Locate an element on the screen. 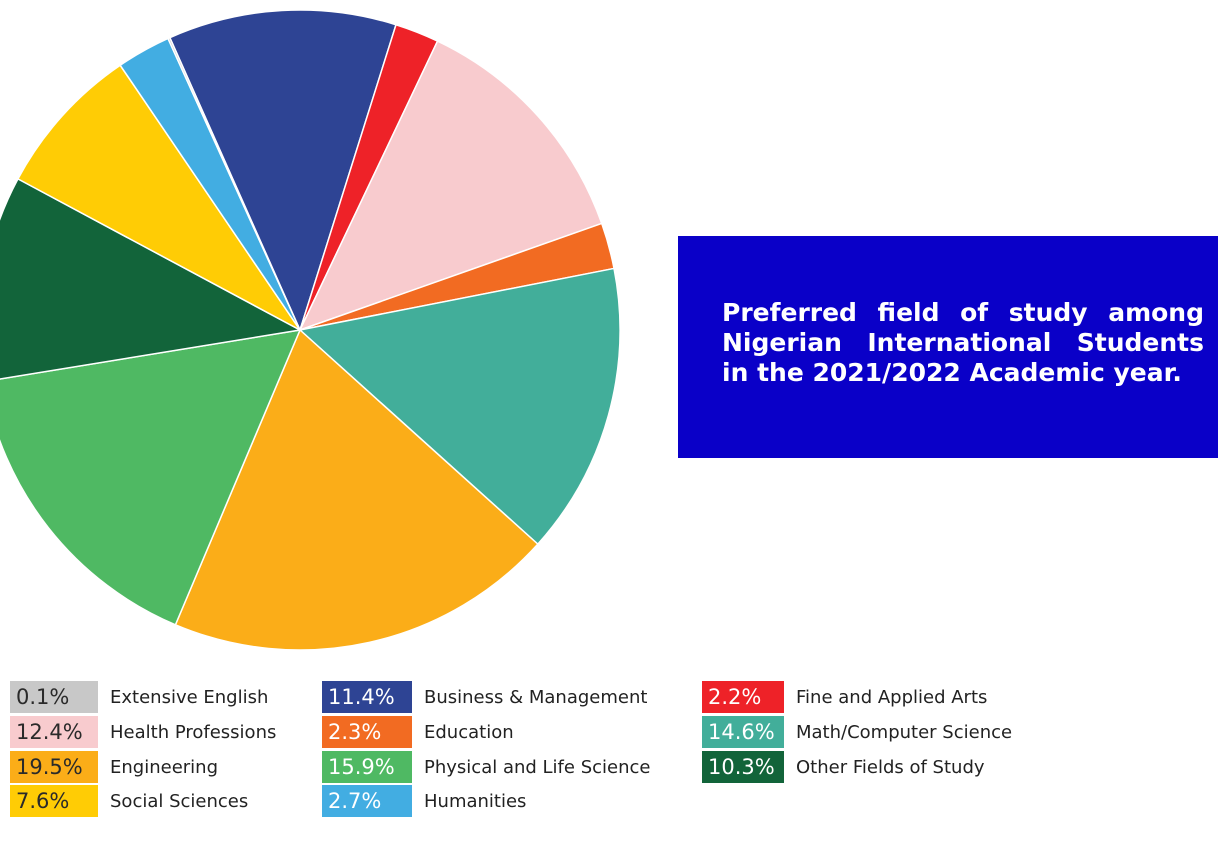  legend-value: 2.3% is located at coordinates (354, 732).